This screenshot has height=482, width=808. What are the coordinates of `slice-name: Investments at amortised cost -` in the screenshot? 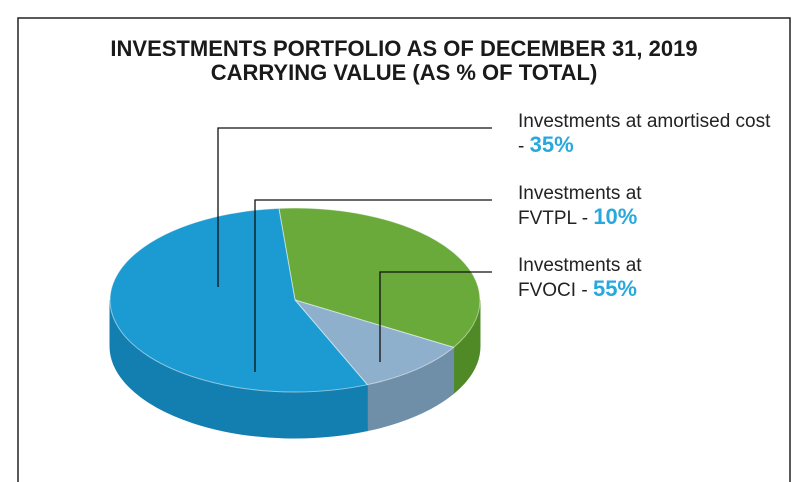 It's located at (644, 134).